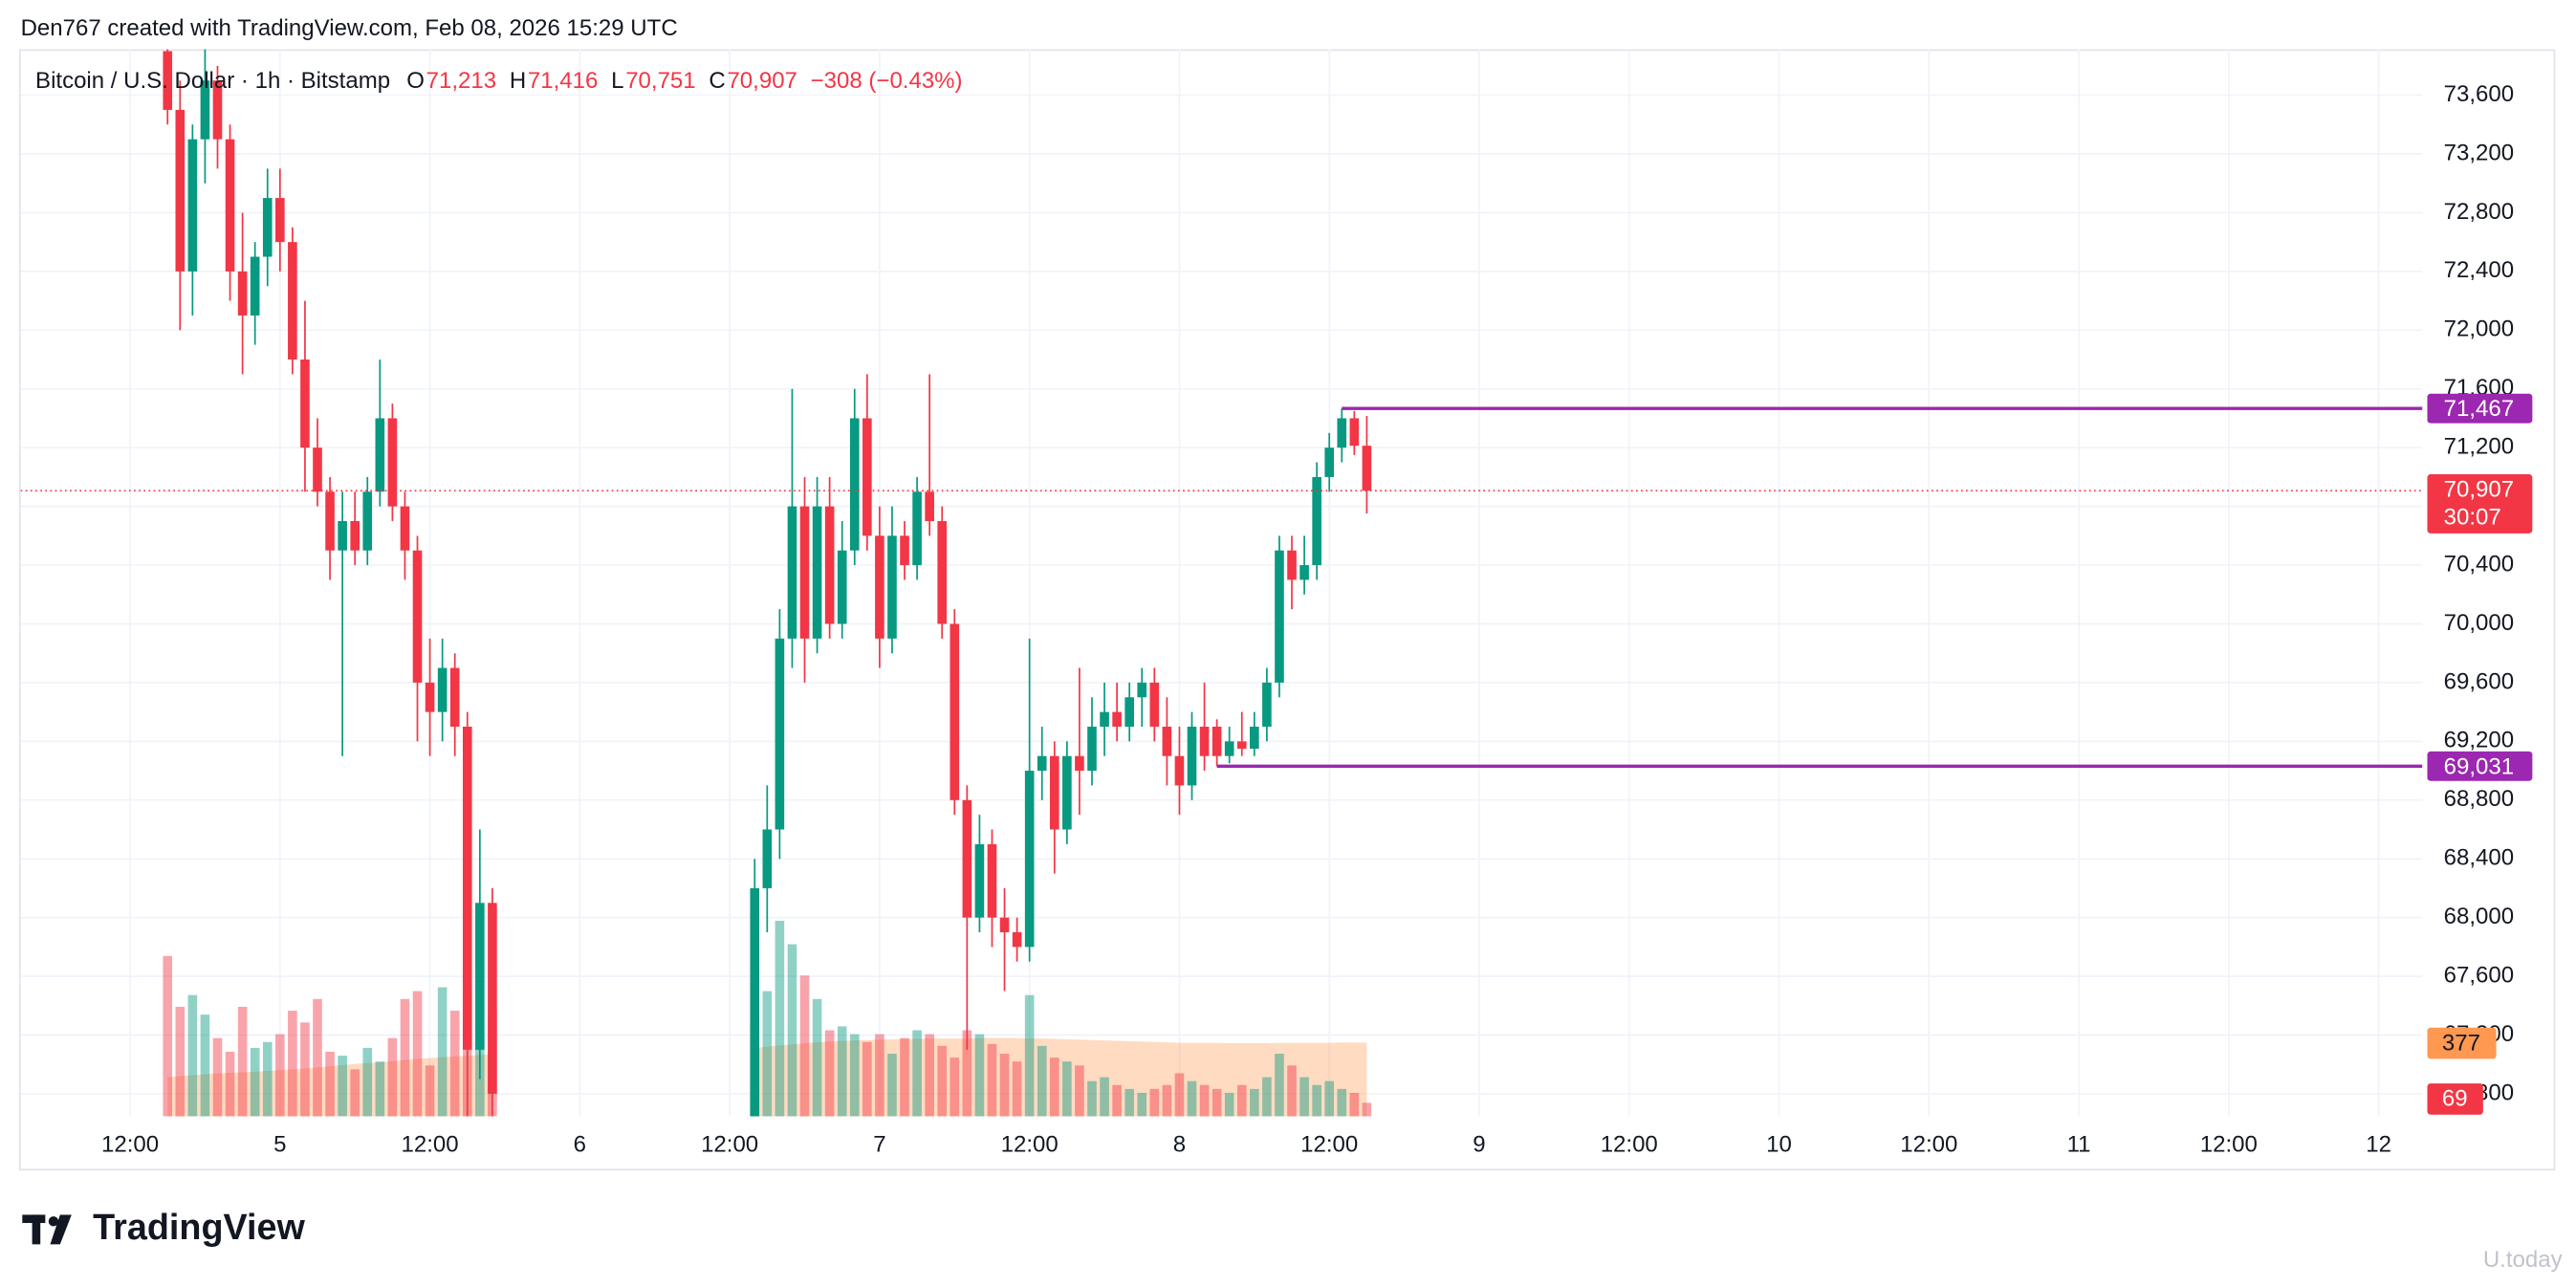  Describe the element at coordinates (617, 81) in the screenshot. I see `legend-key: L` at that location.